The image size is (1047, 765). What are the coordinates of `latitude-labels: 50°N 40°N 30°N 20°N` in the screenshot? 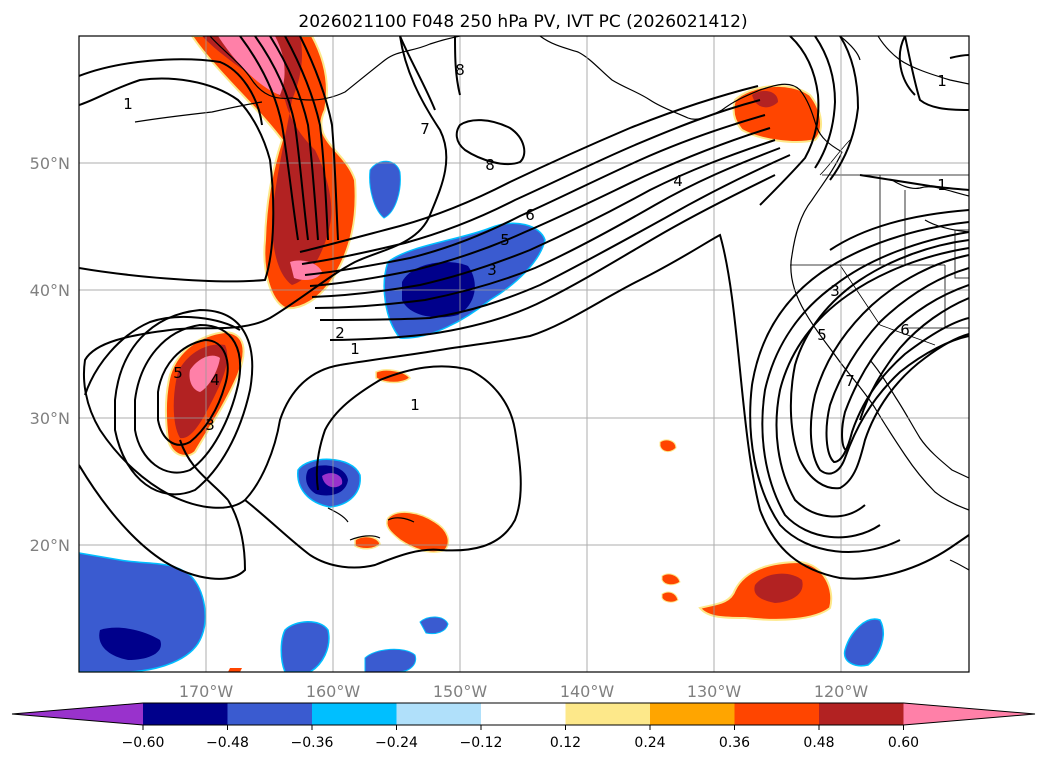 It's located at (50, 354).